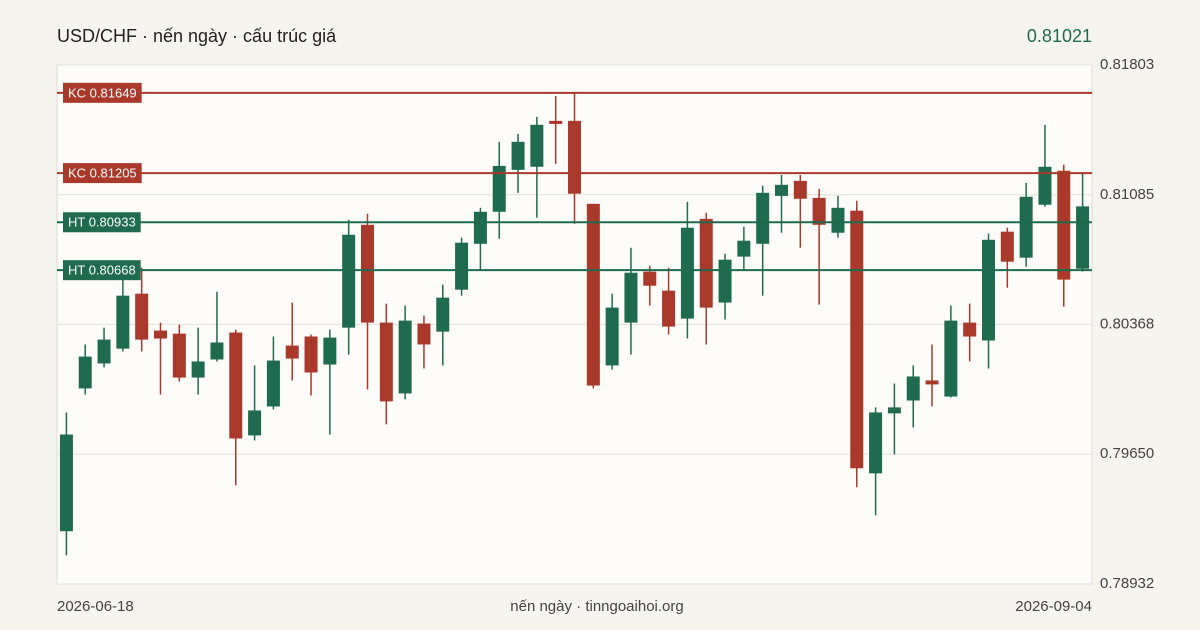 Image resolution: width=1200 pixels, height=630 pixels. I want to click on y-tick-label: 0.80368, so click(1127, 323).